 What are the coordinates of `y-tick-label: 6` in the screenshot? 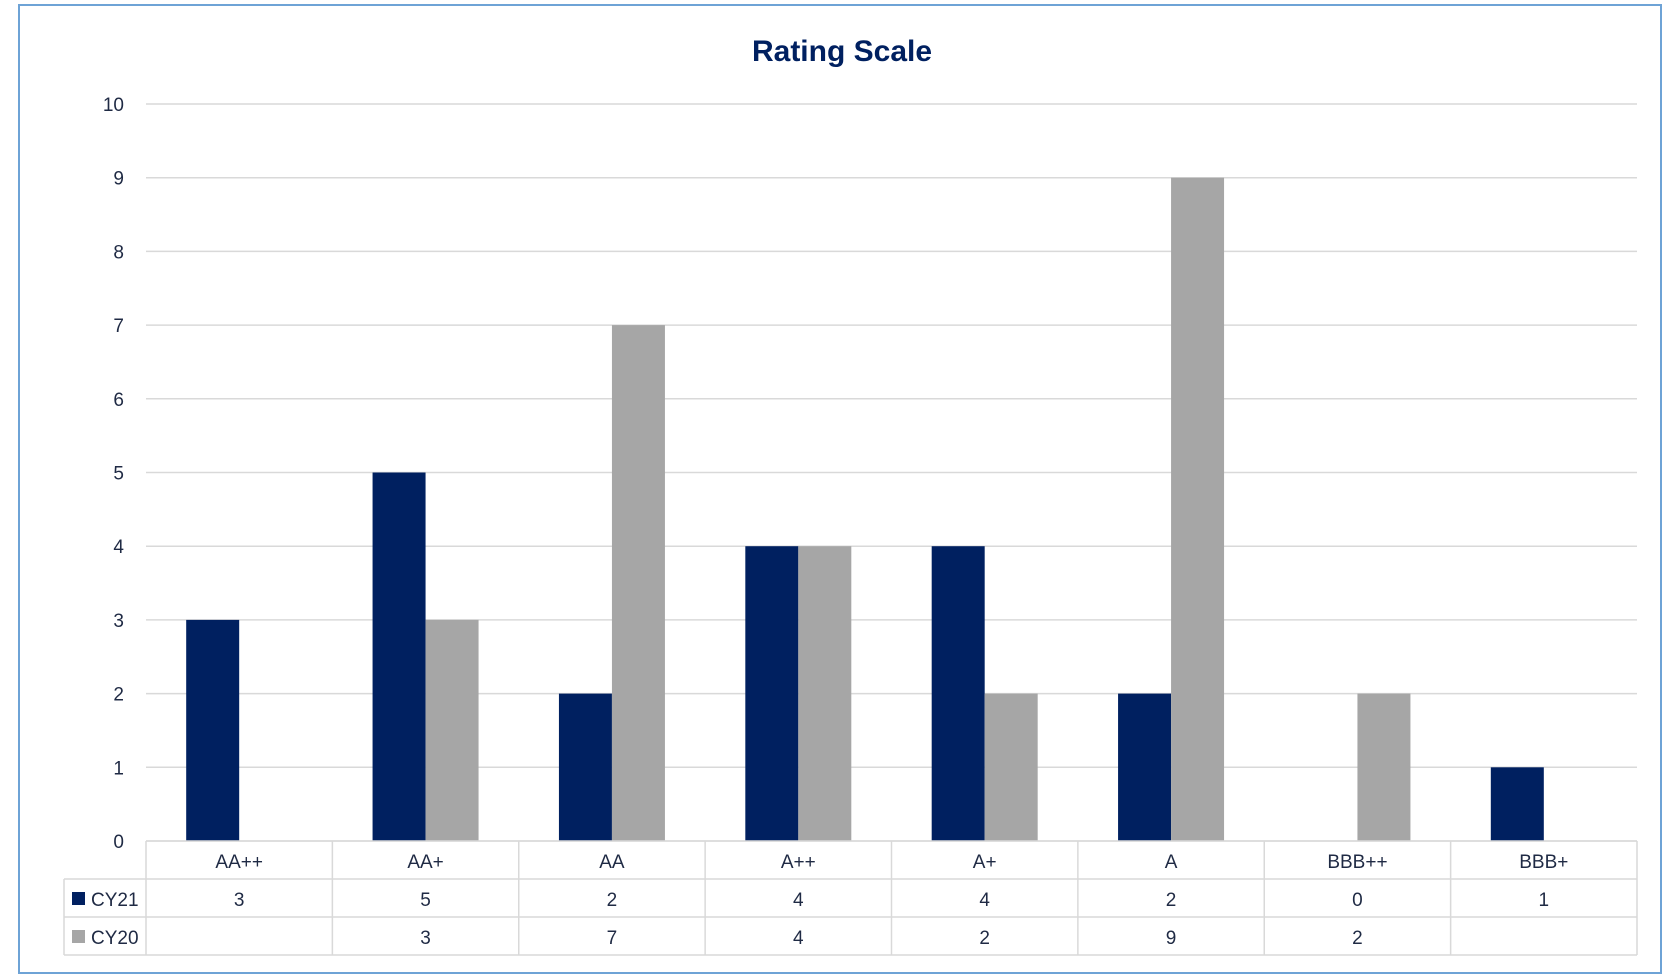 It's located at (118, 400).